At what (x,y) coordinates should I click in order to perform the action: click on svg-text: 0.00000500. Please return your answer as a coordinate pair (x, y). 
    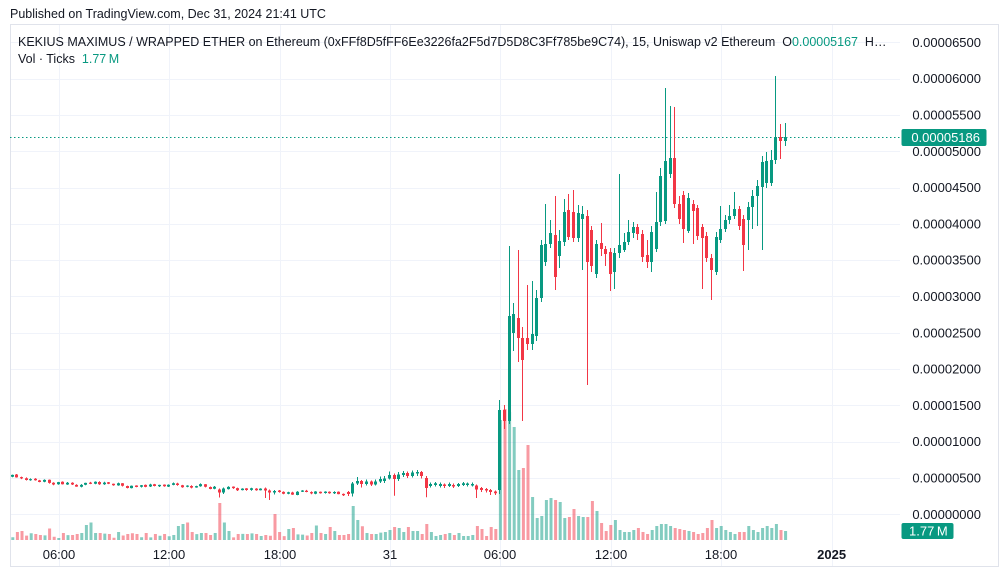
    Looking at the image, I should click on (946, 478).